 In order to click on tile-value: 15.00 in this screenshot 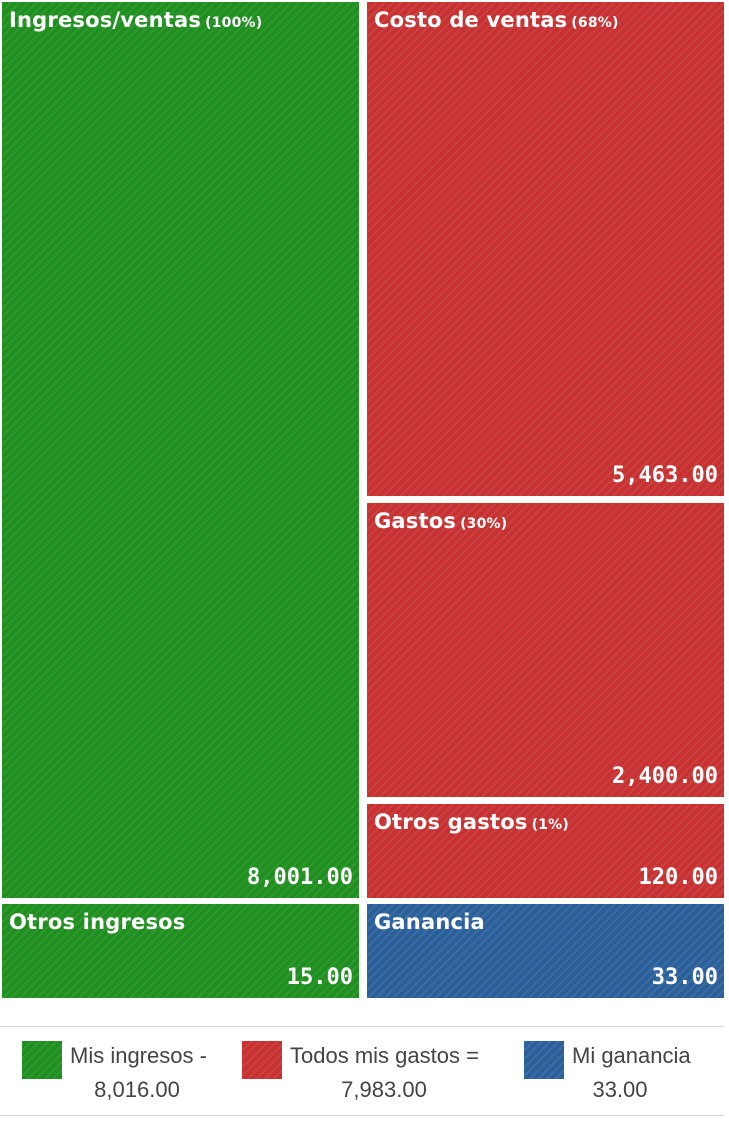, I will do `click(319, 977)`.